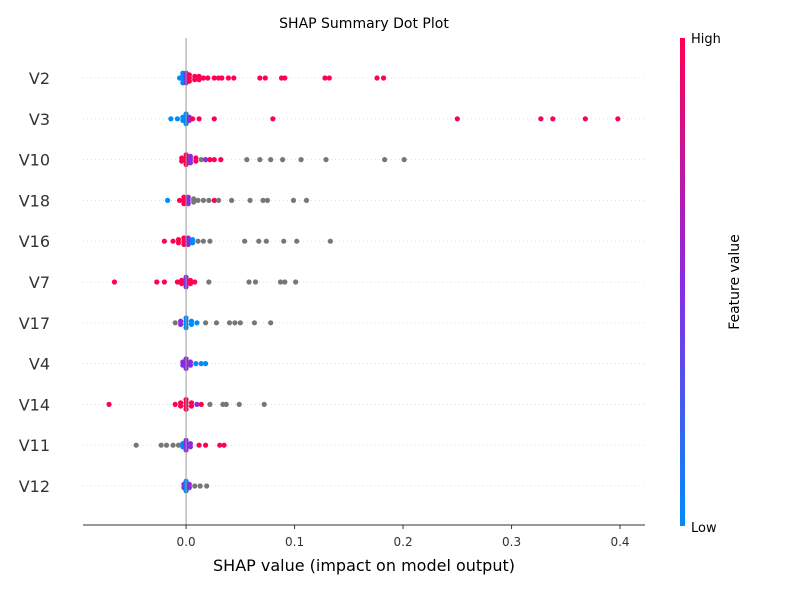  Describe the element at coordinates (39, 364) in the screenshot. I see `feature-label-v4: V4` at that location.